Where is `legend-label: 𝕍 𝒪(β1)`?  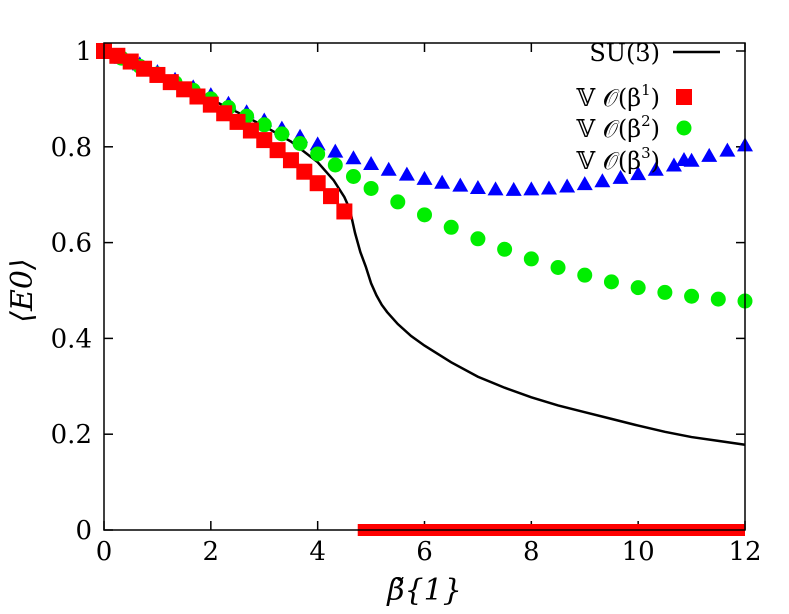
legend-label: 𝕍 𝒪(β1) is located at coordinates (617, 96).